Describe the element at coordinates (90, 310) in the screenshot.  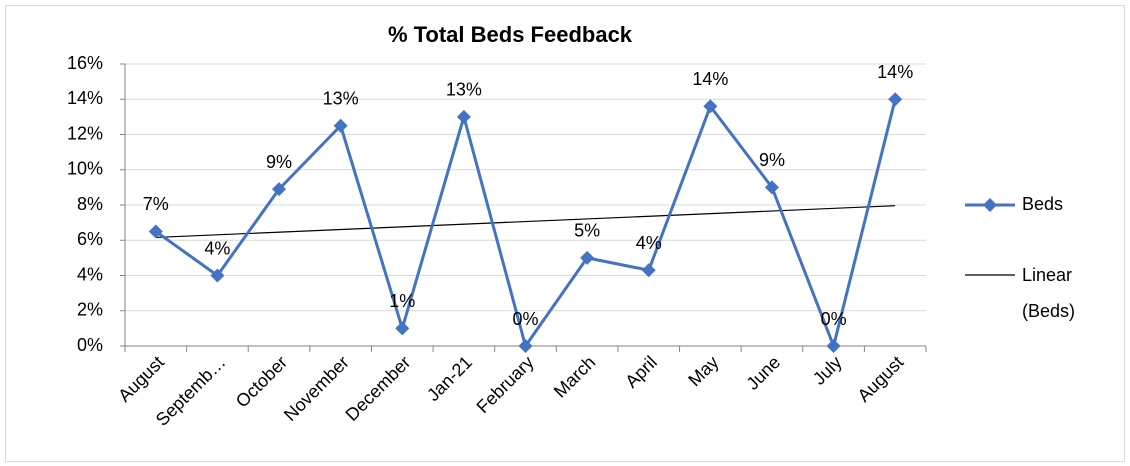
I see `y-tick-label: 2%` at that location.